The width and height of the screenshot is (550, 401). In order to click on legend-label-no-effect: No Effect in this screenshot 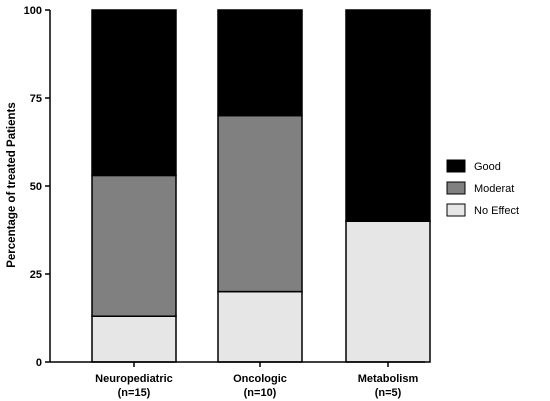, I will do `click(496, 211)`.